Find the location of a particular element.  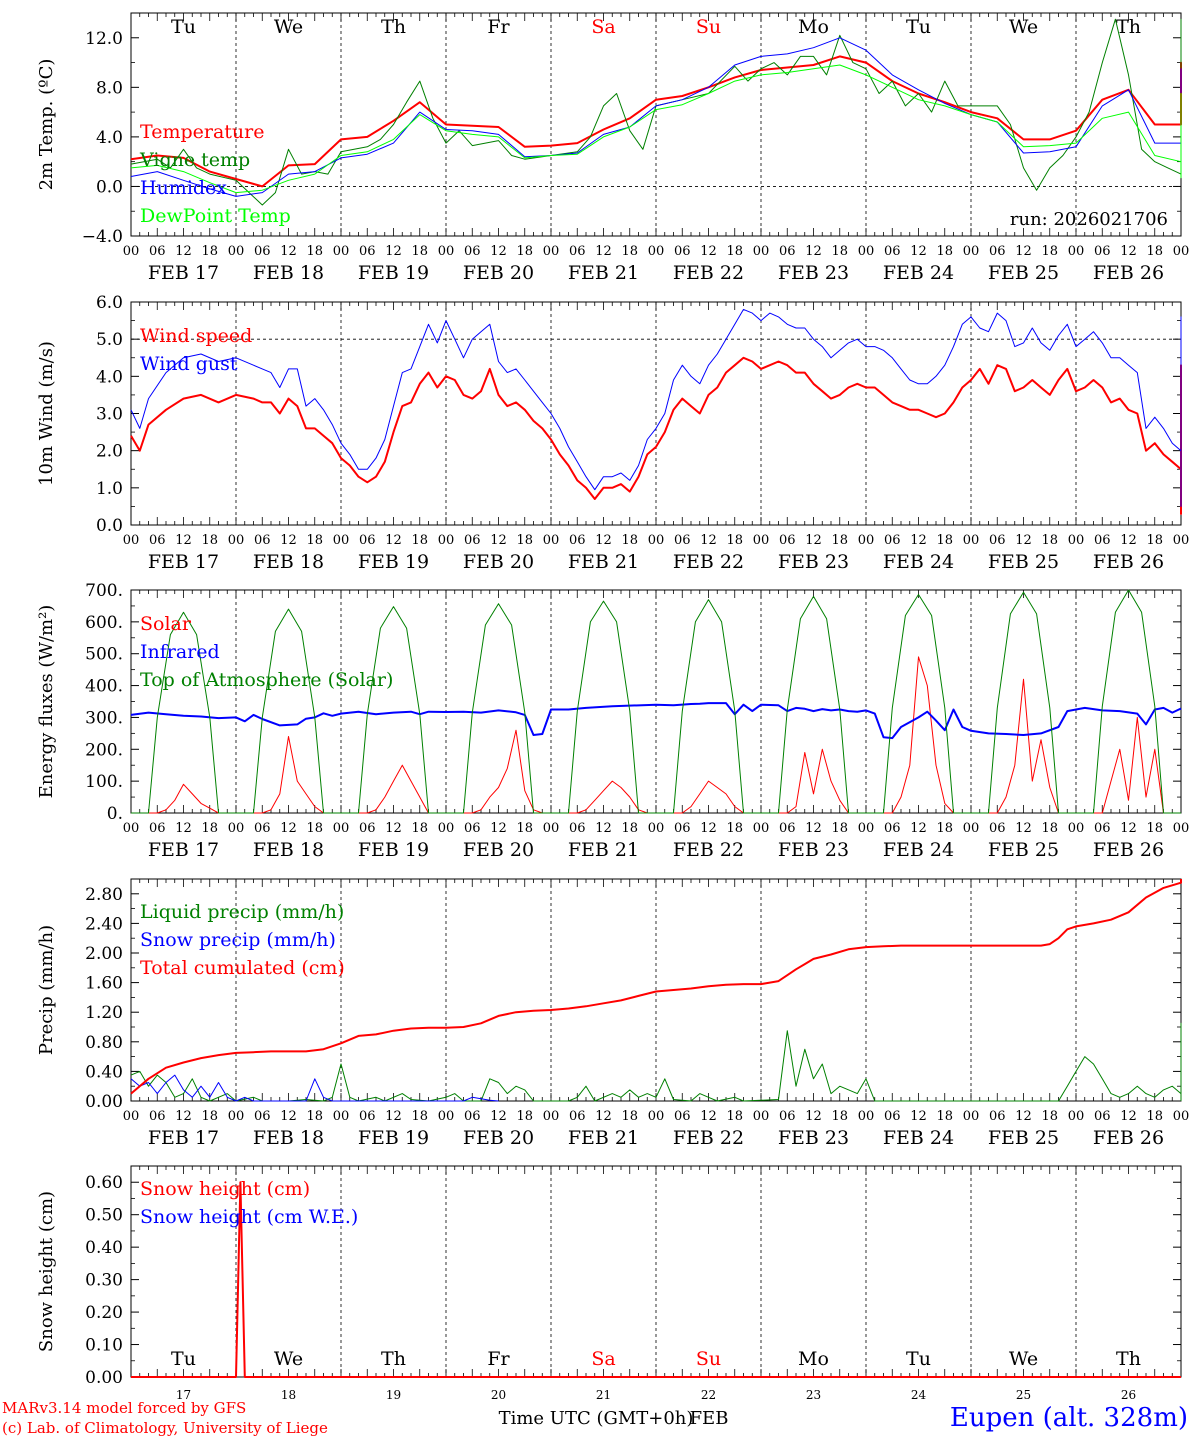

y-tick-label: 0. is located at coordinates (115, 814).